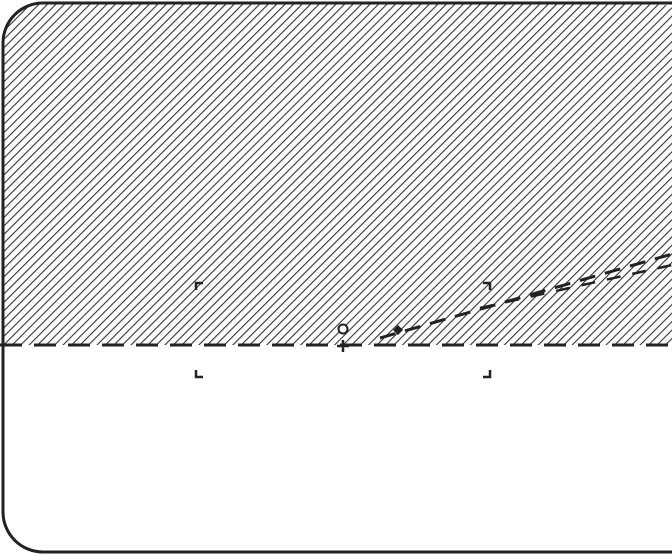 This screenshot has width=672, height=555. What do you see at coordinates (398, 330) in the screenshot?
I see `marker-diamond` at bounding box center [398, 330].